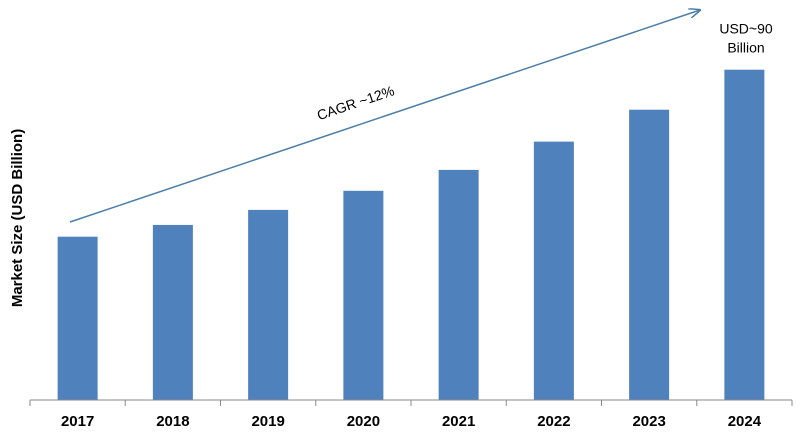 This screenshot has width=800, height=442. What do you see at coordinates (745, 48) in the screenshot?
I see `value-annotation-unit: Billion` at bounding box center [745, 48].